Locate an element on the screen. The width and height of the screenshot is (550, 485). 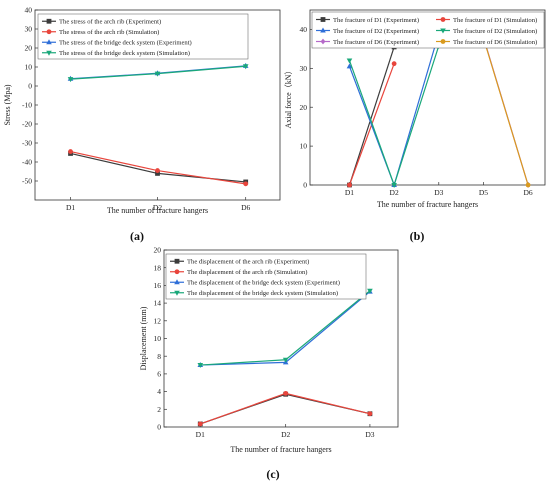
y-axis-label: Axial force（kN） is located at coordinates (288, 98).